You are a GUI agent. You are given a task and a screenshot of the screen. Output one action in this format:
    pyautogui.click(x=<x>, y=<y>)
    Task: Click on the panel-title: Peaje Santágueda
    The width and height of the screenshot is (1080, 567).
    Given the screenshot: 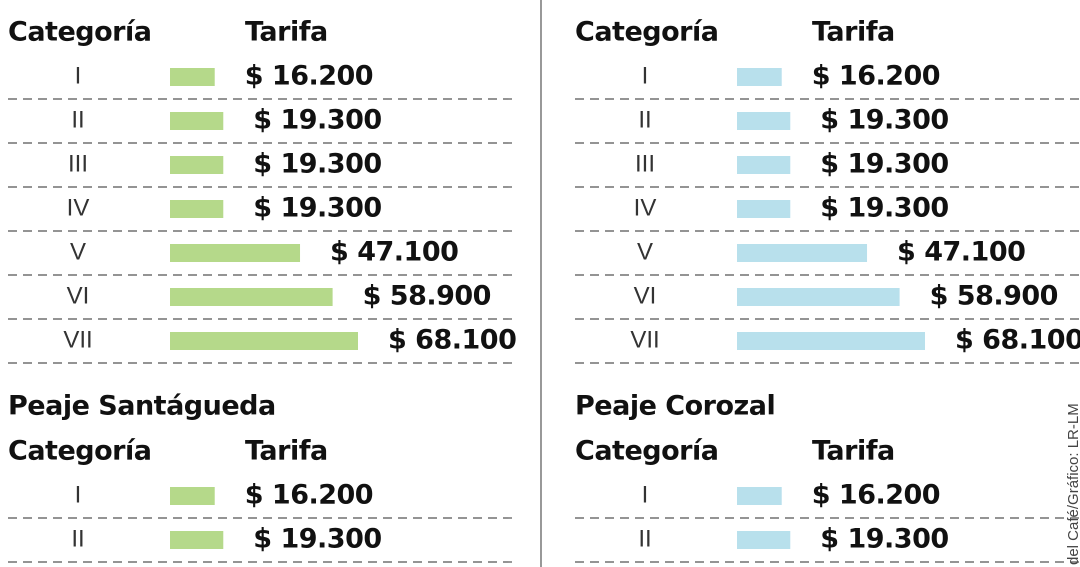 What is the action you would take?
    pyautogui.click(x=142, y=406)
    